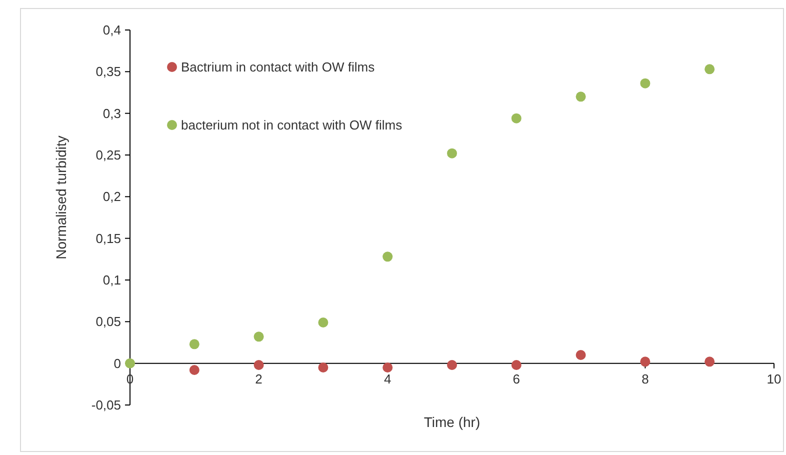  I want to click on x-tick-label: 6, so click(516, 378).